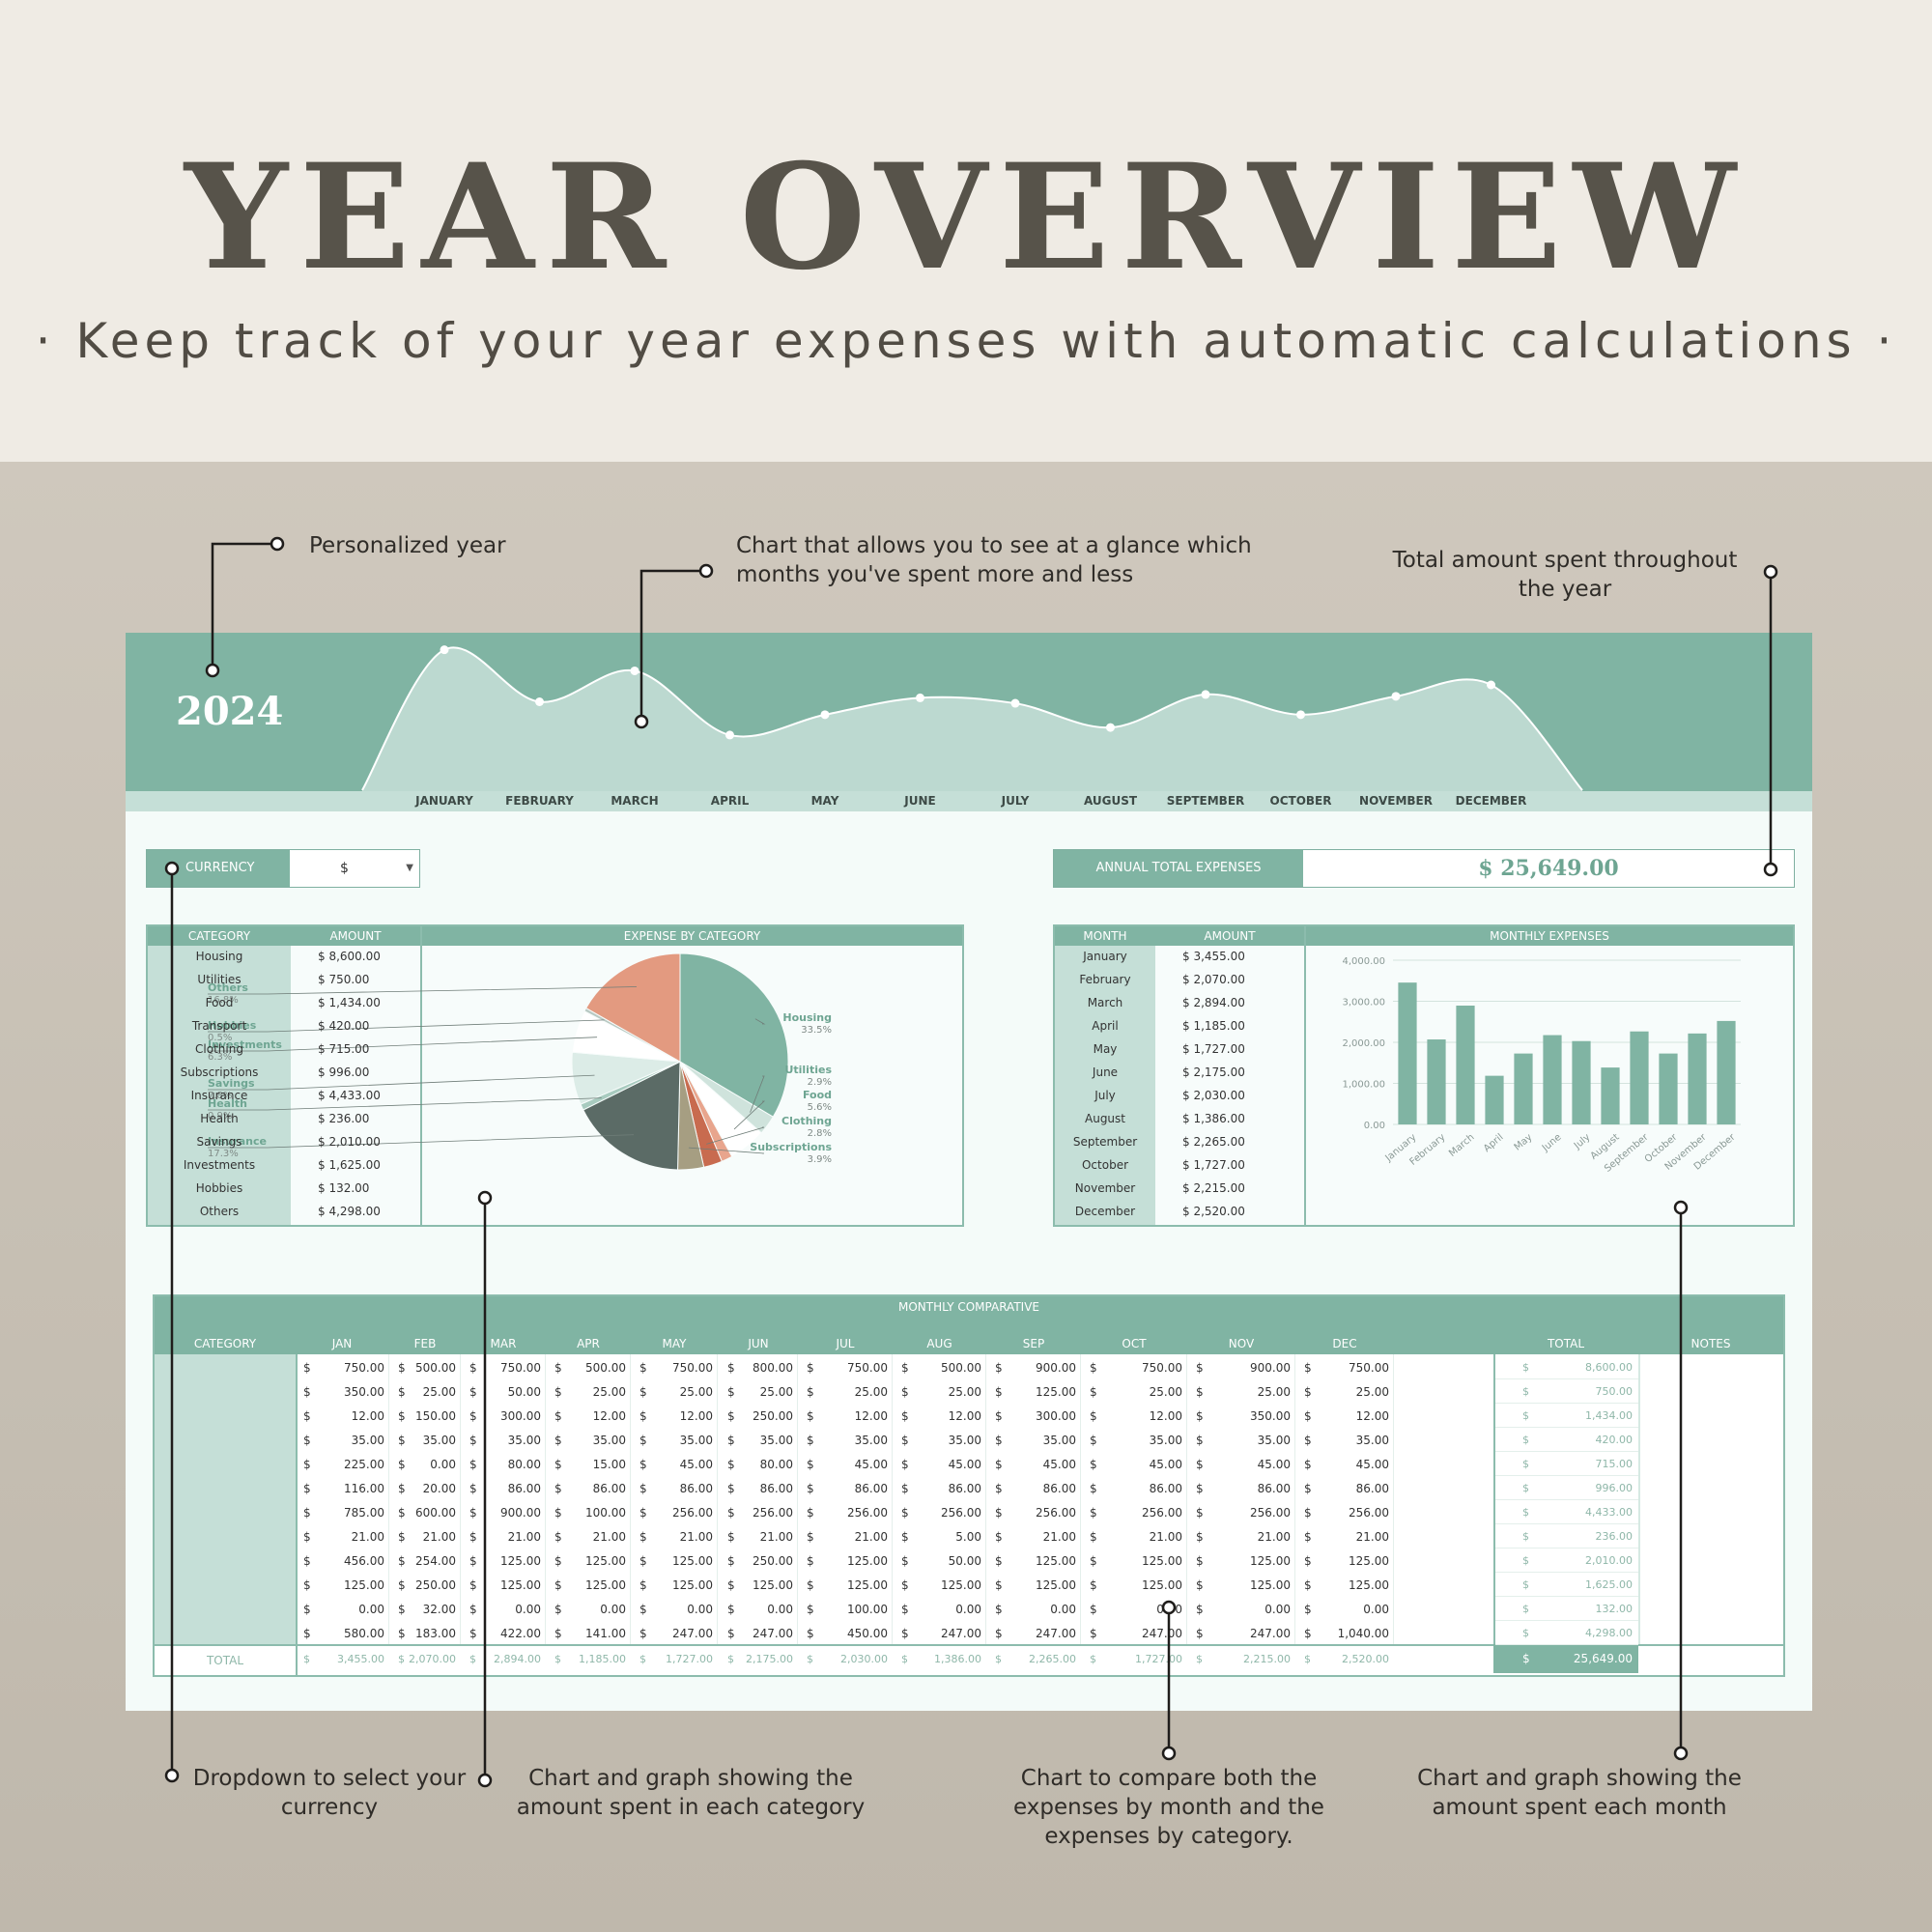 The width and height of the screenshot is (1932, 1932). Describe the element at coordinates (219, 1142) in the screenshot. I see `category-name: Savings` at that location.